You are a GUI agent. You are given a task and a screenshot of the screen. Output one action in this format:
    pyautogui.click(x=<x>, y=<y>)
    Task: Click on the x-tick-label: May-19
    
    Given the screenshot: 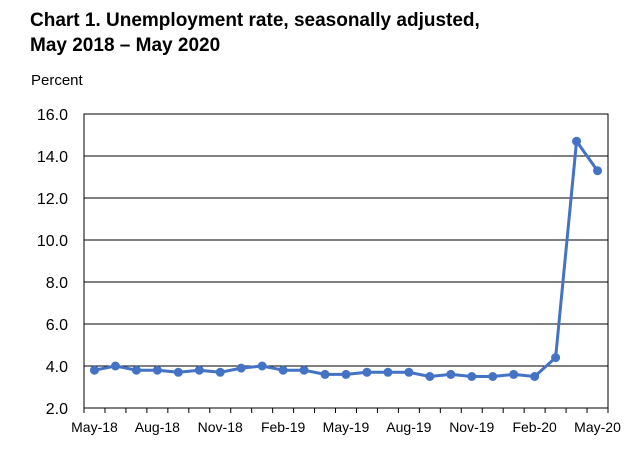 What is the action you would take?
    pyautogui.click(x=346, y=427)
    